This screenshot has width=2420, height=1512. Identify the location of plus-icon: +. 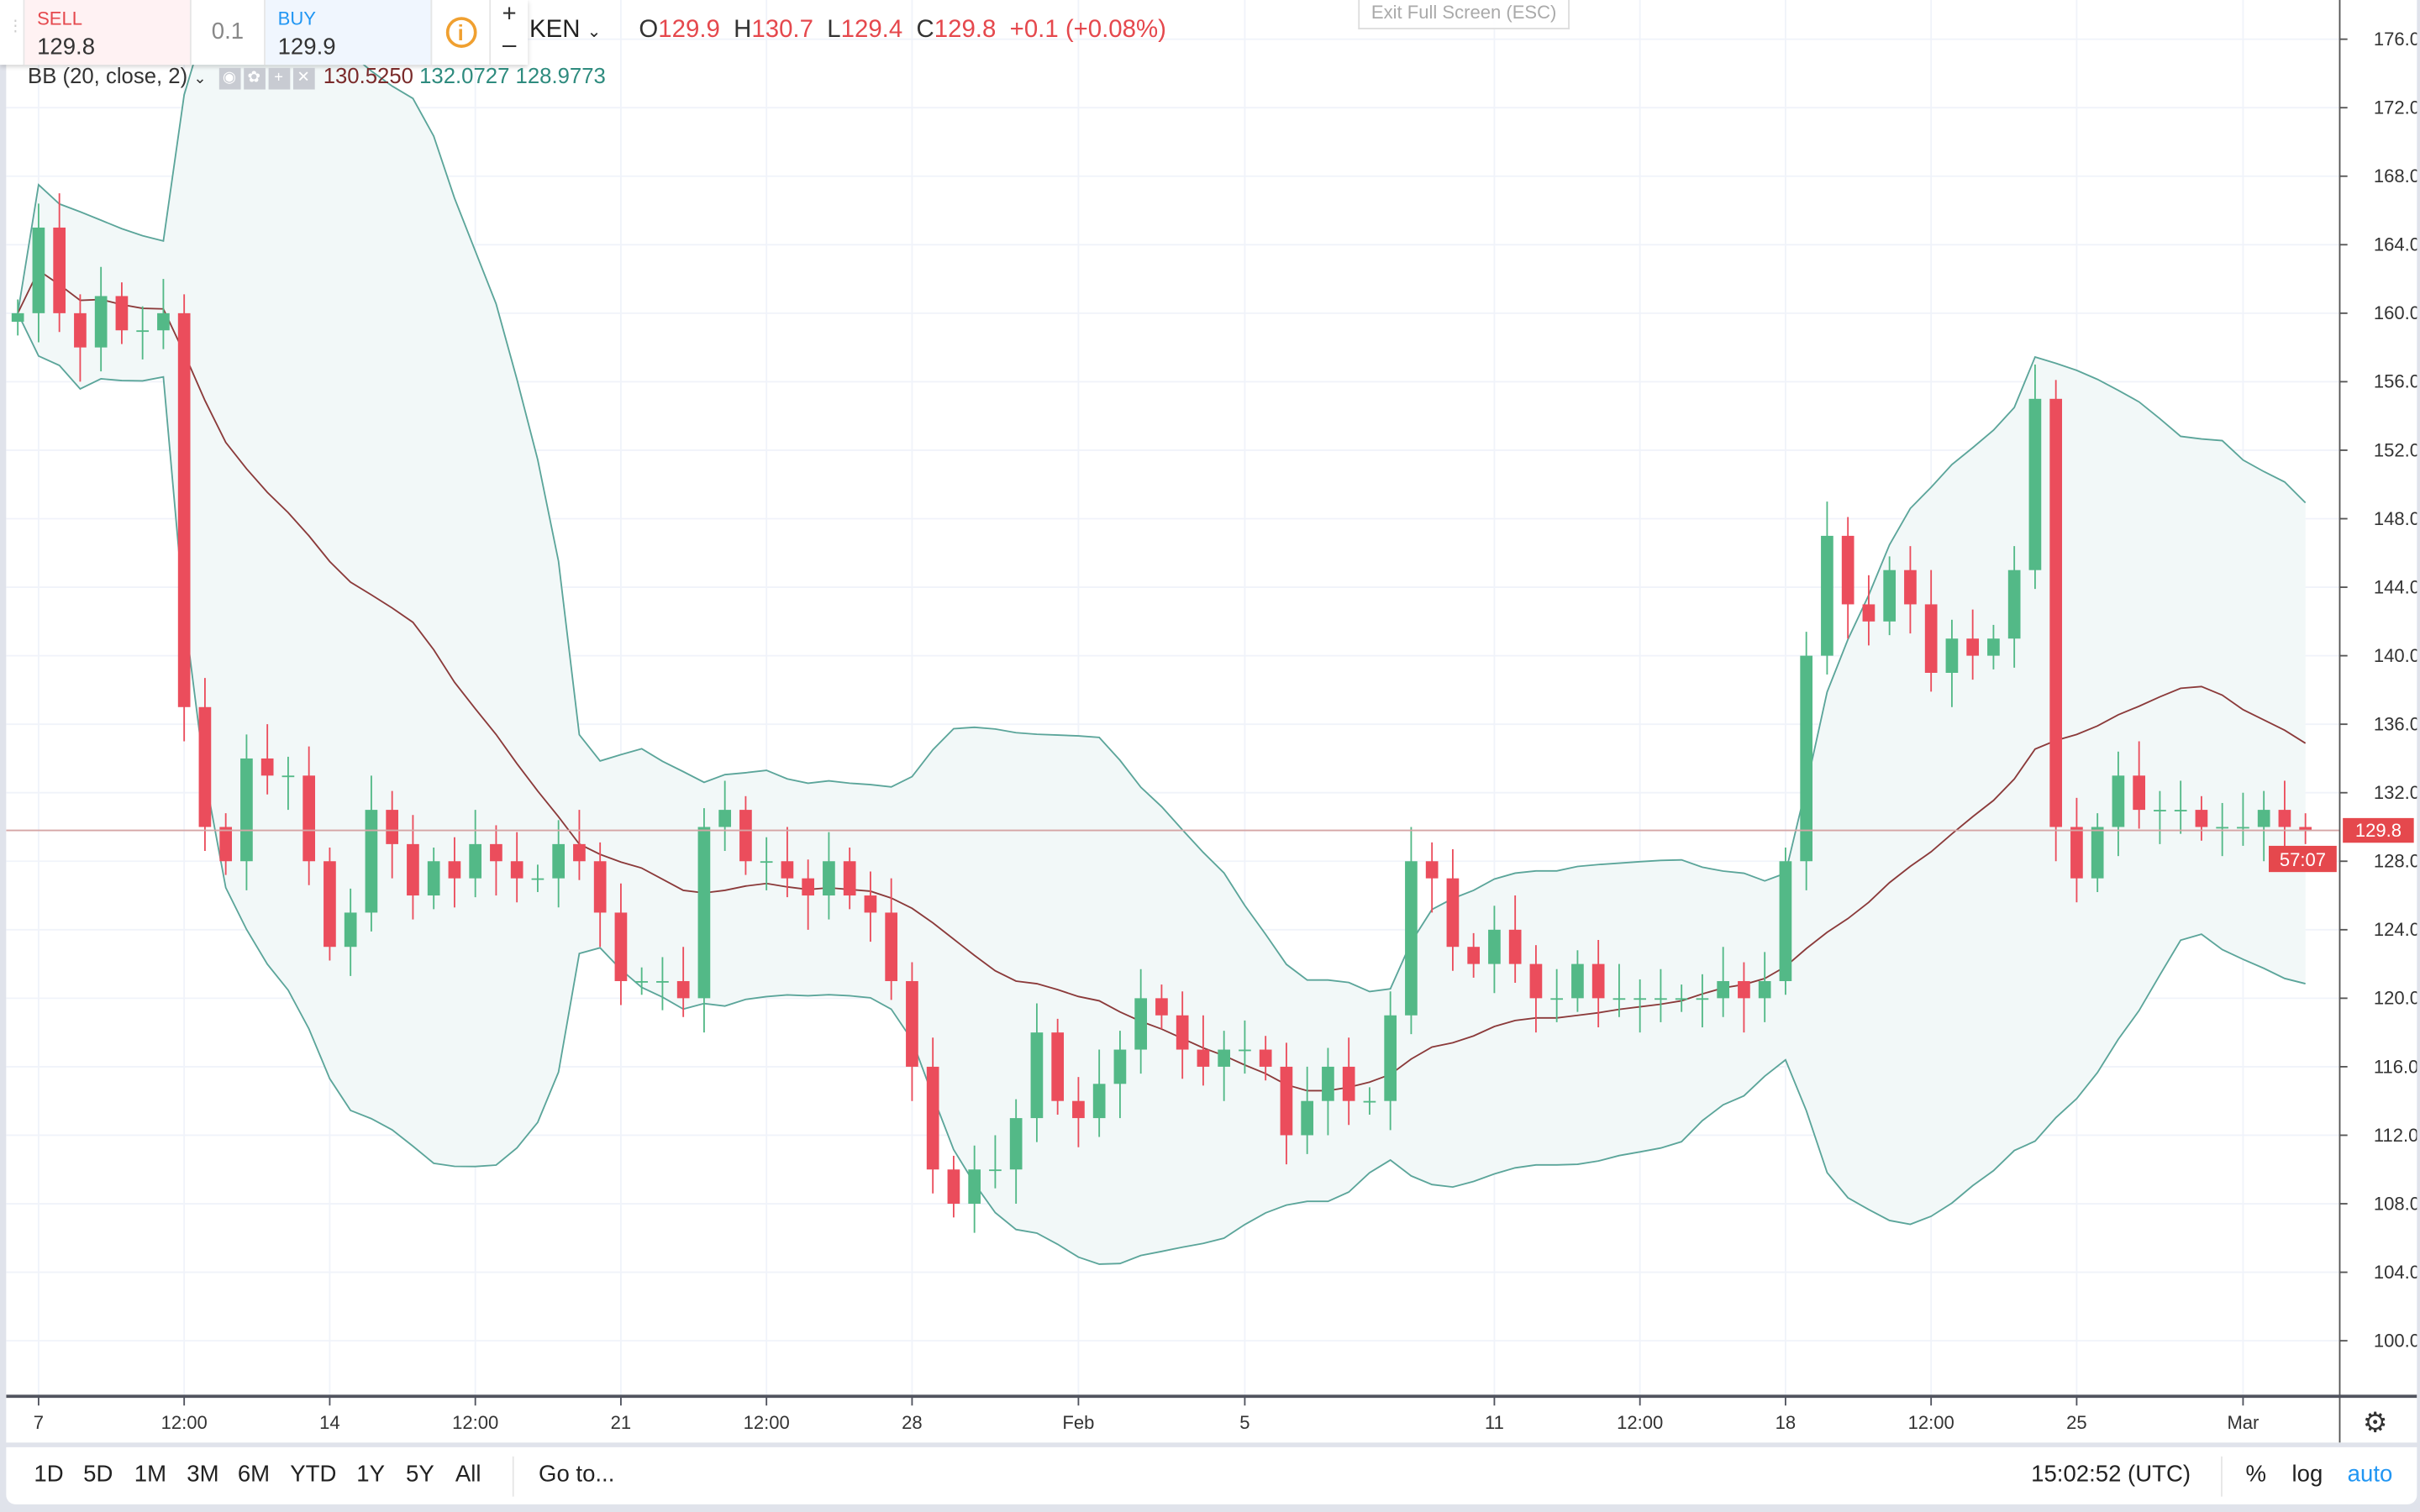
(278, 79).